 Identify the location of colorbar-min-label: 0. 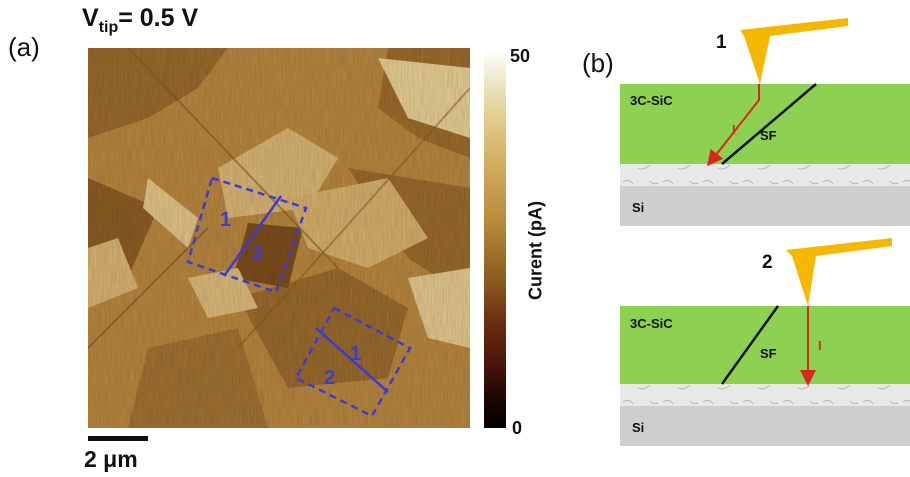
(517, 428).